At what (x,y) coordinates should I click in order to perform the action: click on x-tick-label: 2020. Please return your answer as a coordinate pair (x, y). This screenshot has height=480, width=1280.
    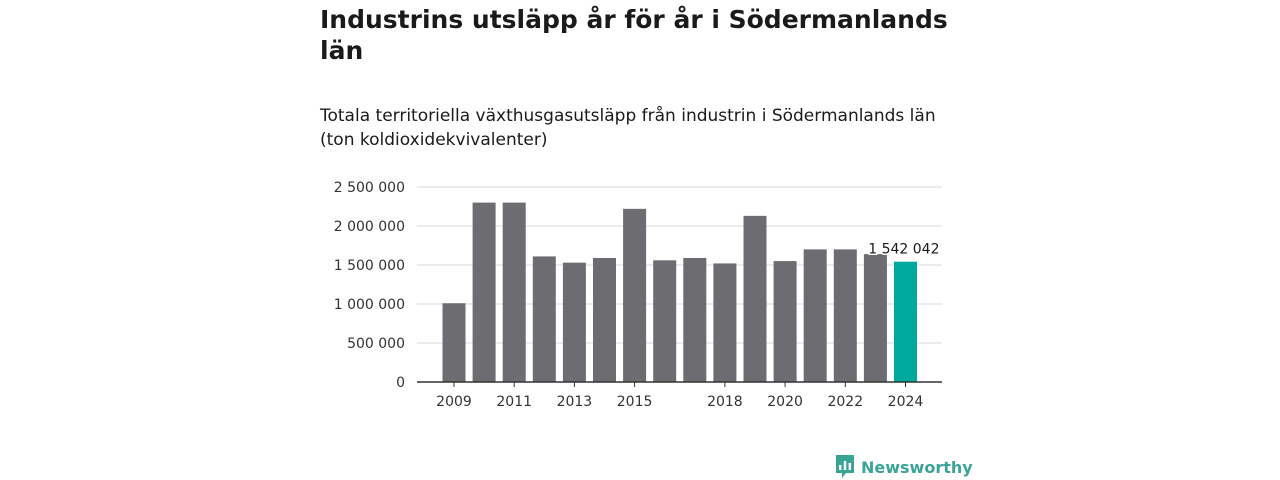
    Looking at the image, I should click on (785, 402).